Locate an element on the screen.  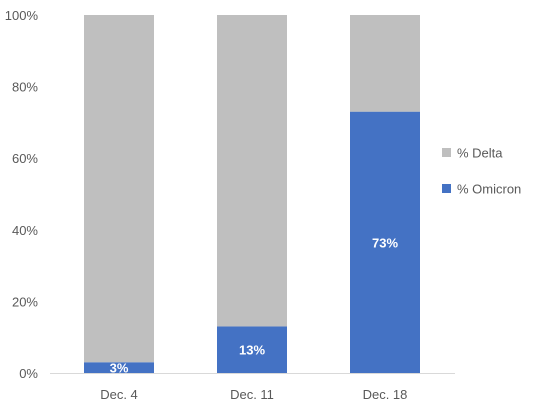
data-label: 73% is located at coordinates (385, 242).